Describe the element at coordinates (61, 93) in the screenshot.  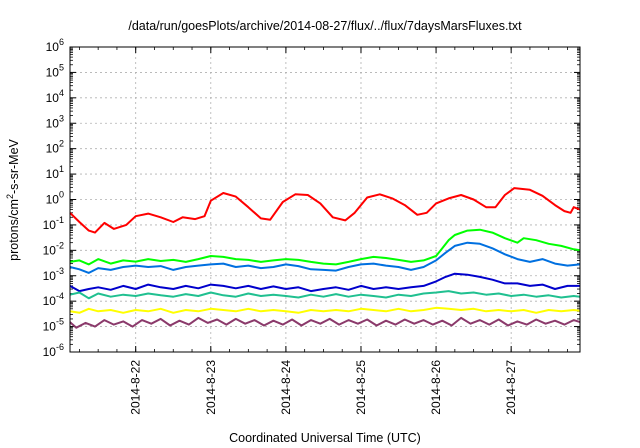
I see `y-tick-exponent: 4` at that location.